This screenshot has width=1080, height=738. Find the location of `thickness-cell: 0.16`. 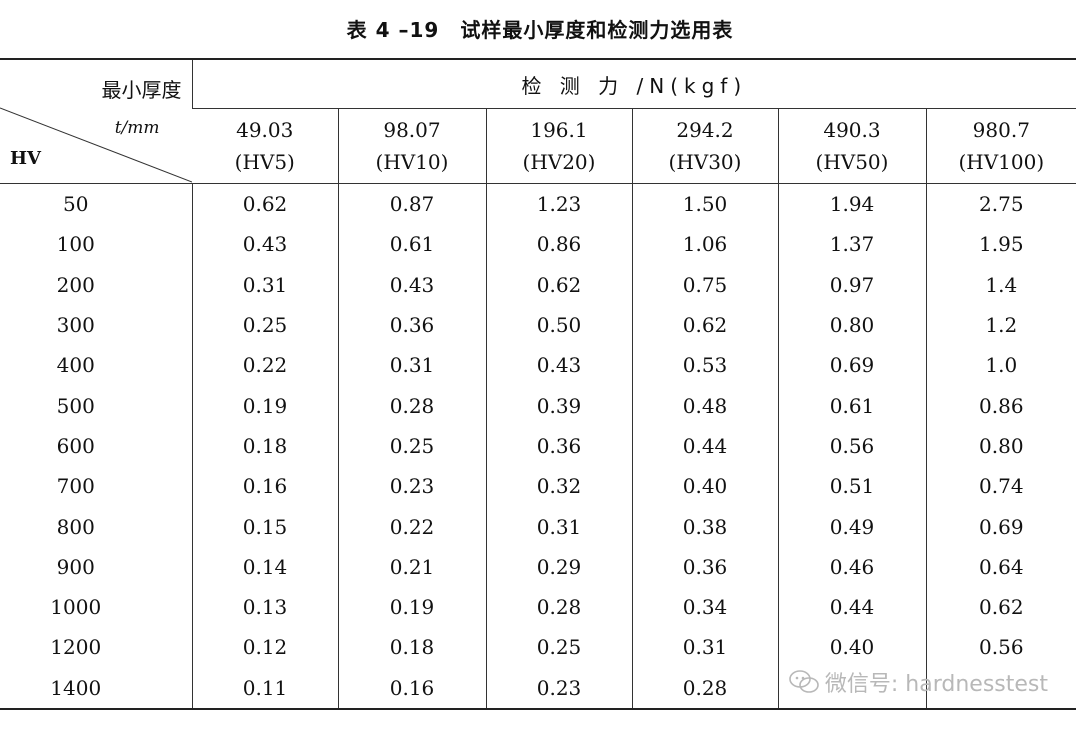

thickness-cell: 0.16 is located at coordinates (264, 486).